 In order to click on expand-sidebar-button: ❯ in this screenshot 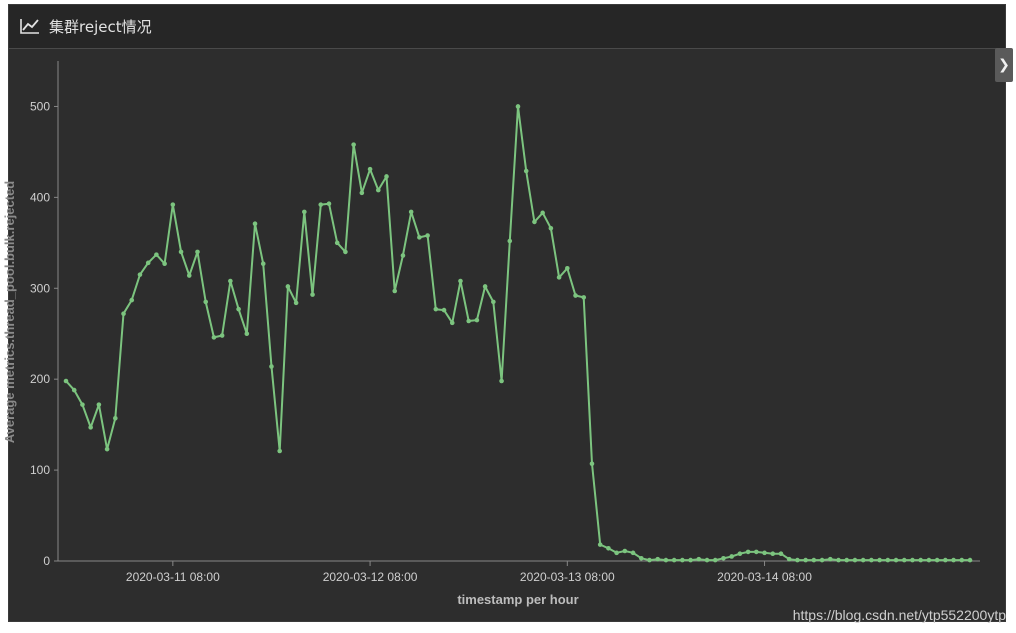, I will do `click(1004, 65)`.